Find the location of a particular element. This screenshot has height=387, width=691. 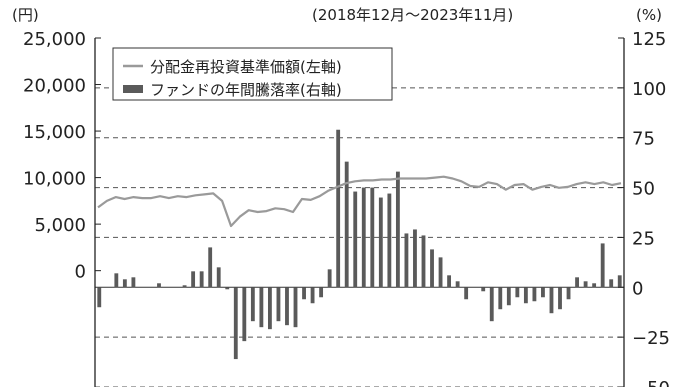

right-tick-label: 100 is located at coordinates (649, 89).